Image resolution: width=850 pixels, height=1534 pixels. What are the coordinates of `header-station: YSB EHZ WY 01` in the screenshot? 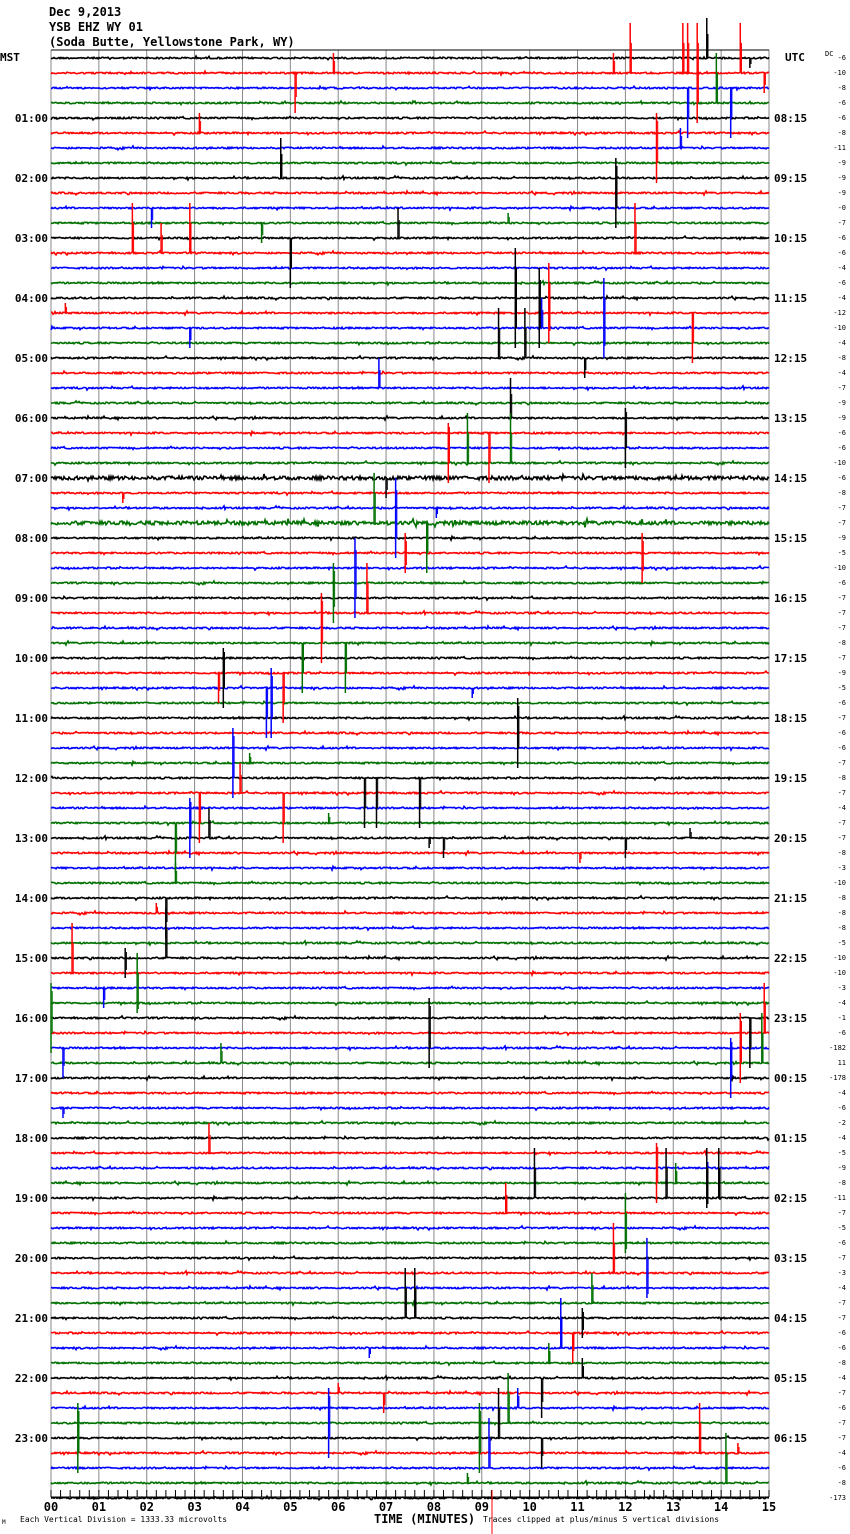 It's located at (96, 27).